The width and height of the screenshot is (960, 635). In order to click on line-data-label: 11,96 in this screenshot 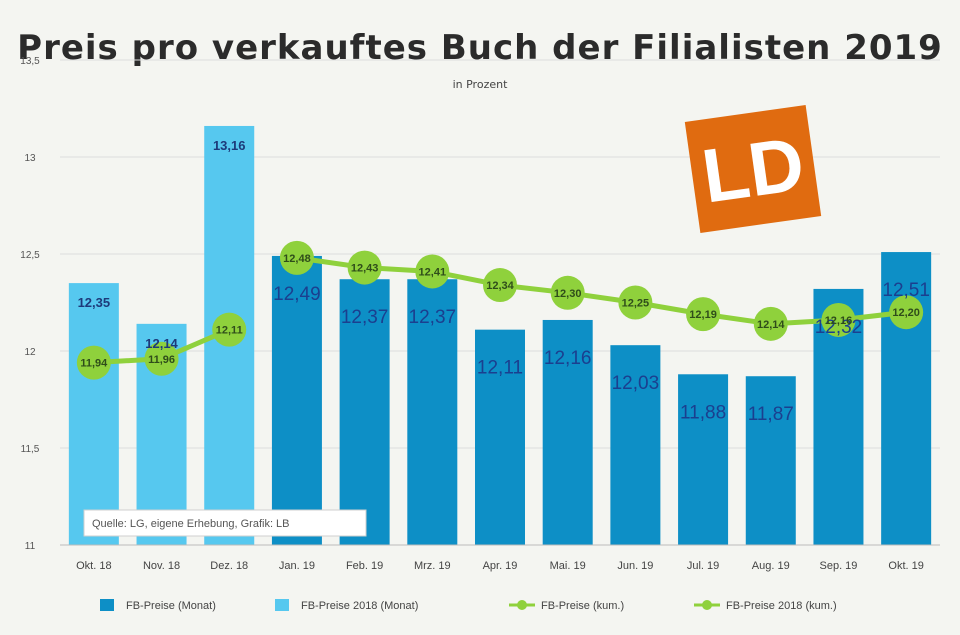, I will do `click(161, 360)`.